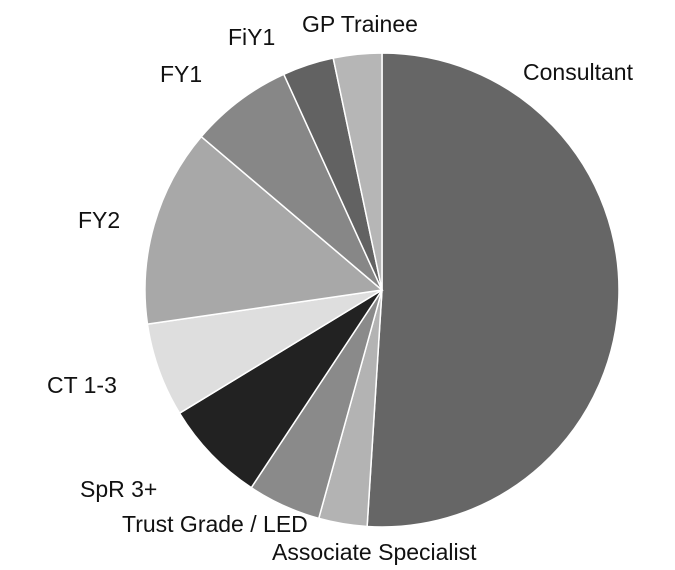 The width and height of the screenshot is (675, 570). I want to click on slice-label: Trust Grade / LED, so click(215, 524).